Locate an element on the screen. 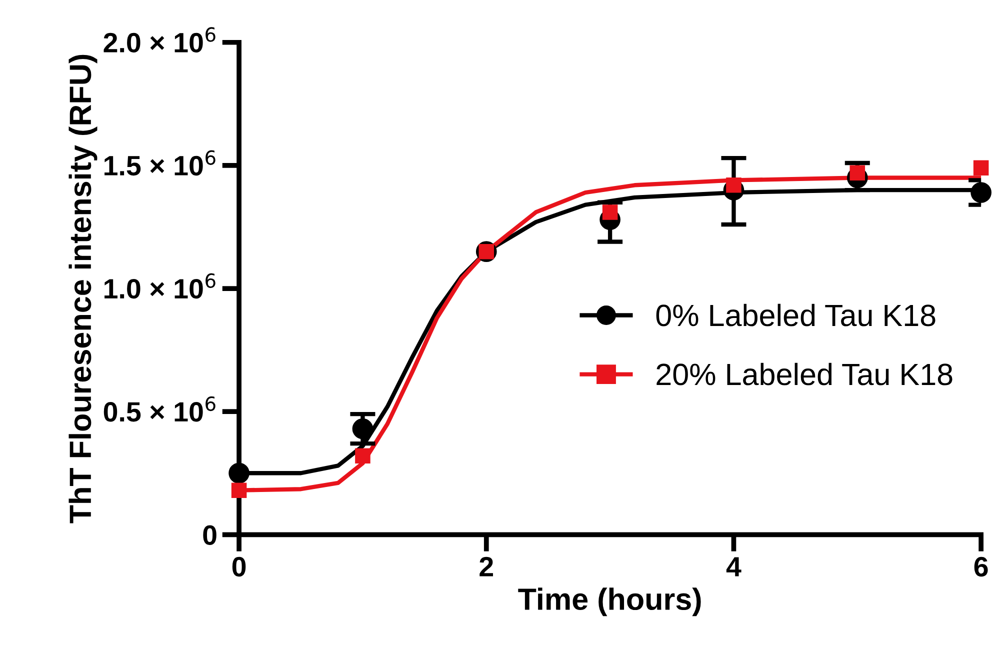 The width and height of the screenshot is (996, 652). legend-label: 20% Labeled Tau K18 is located at coordinates (804, 374).